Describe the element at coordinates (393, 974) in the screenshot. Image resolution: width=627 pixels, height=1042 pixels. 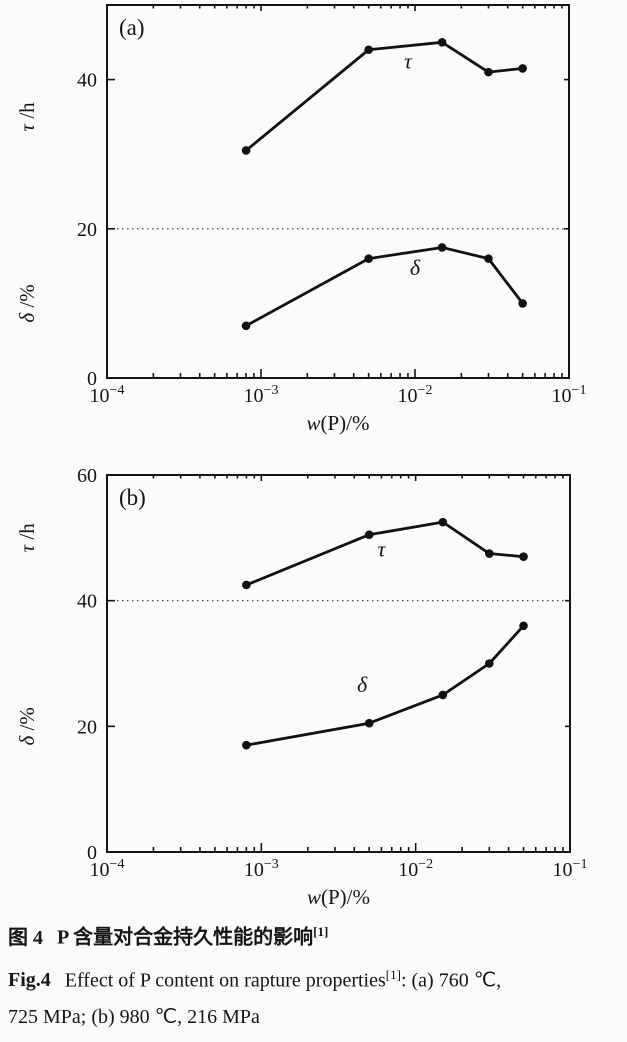
I see `caption-en-citation: [1]` at that location.